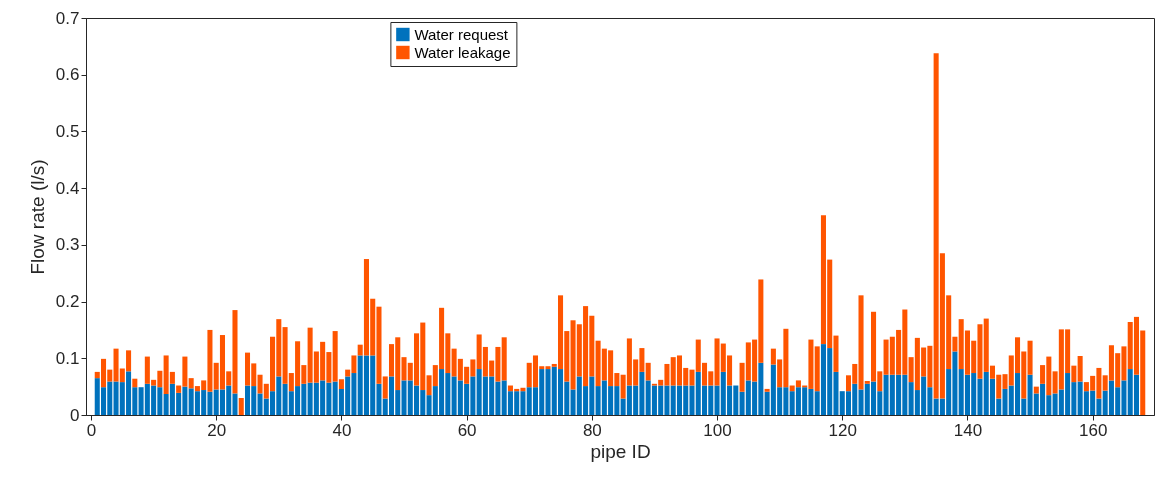 This screenshot has height=482, width=1155. Describe the element at coordinates (842, 430) in the screenshot. I see `x-tick-label: 120` at that location.